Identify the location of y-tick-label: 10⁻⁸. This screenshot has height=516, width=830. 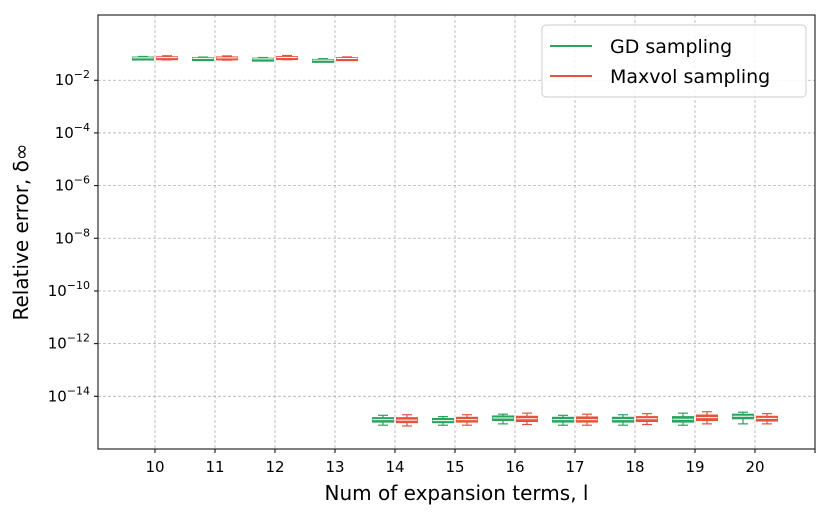
(72, 236).